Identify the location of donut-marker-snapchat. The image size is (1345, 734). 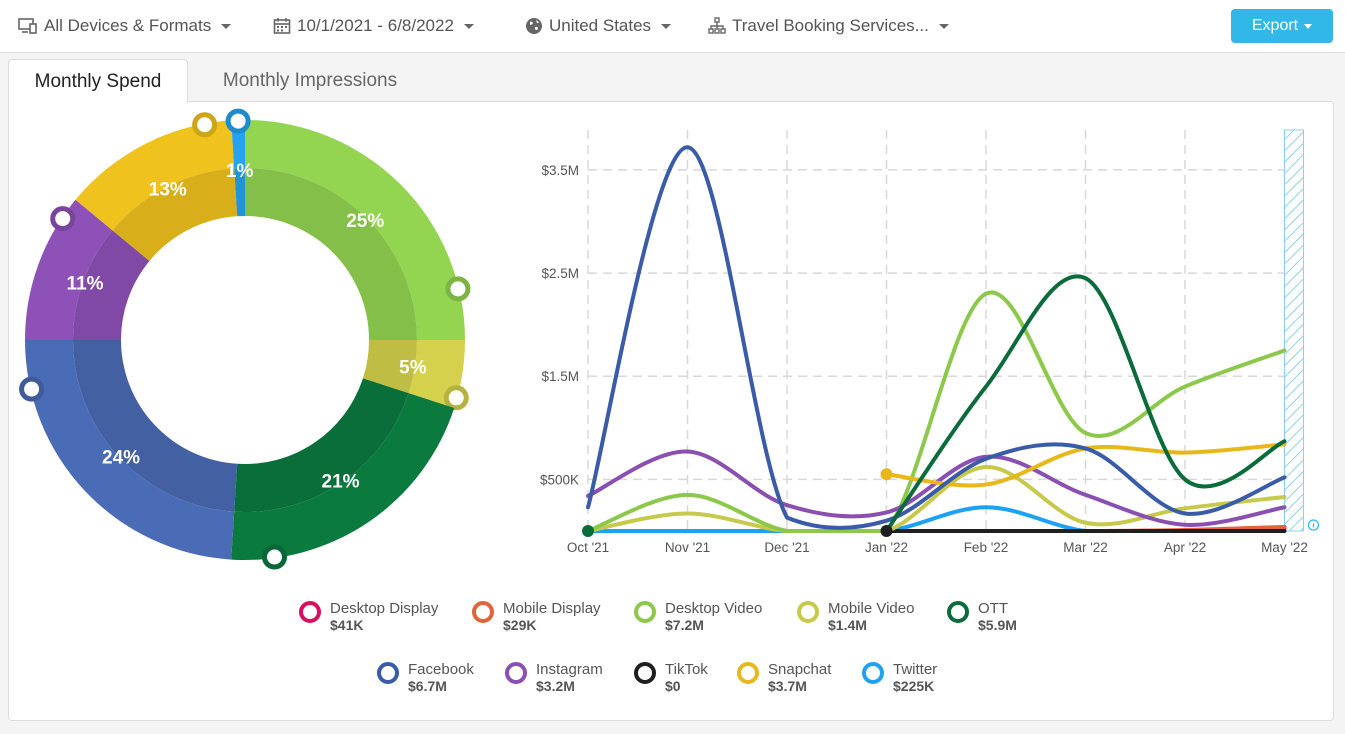
(205, 125).